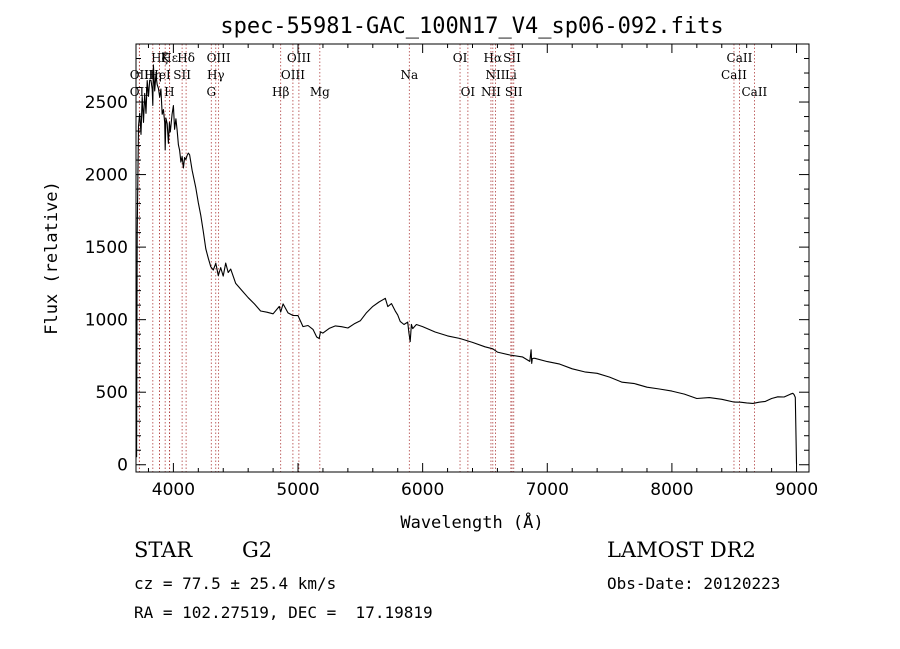  I want to click on spectral-line-label: H, so click(169, 92).